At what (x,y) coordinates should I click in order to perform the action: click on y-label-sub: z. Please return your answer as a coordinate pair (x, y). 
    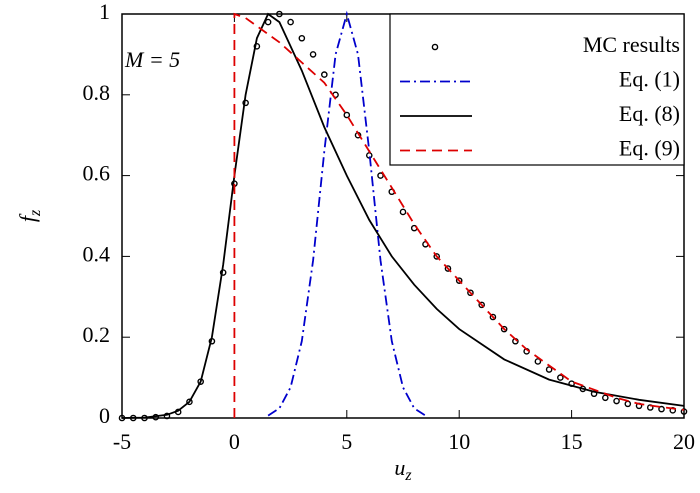
    Looking at the image, I should click on (35, 213).